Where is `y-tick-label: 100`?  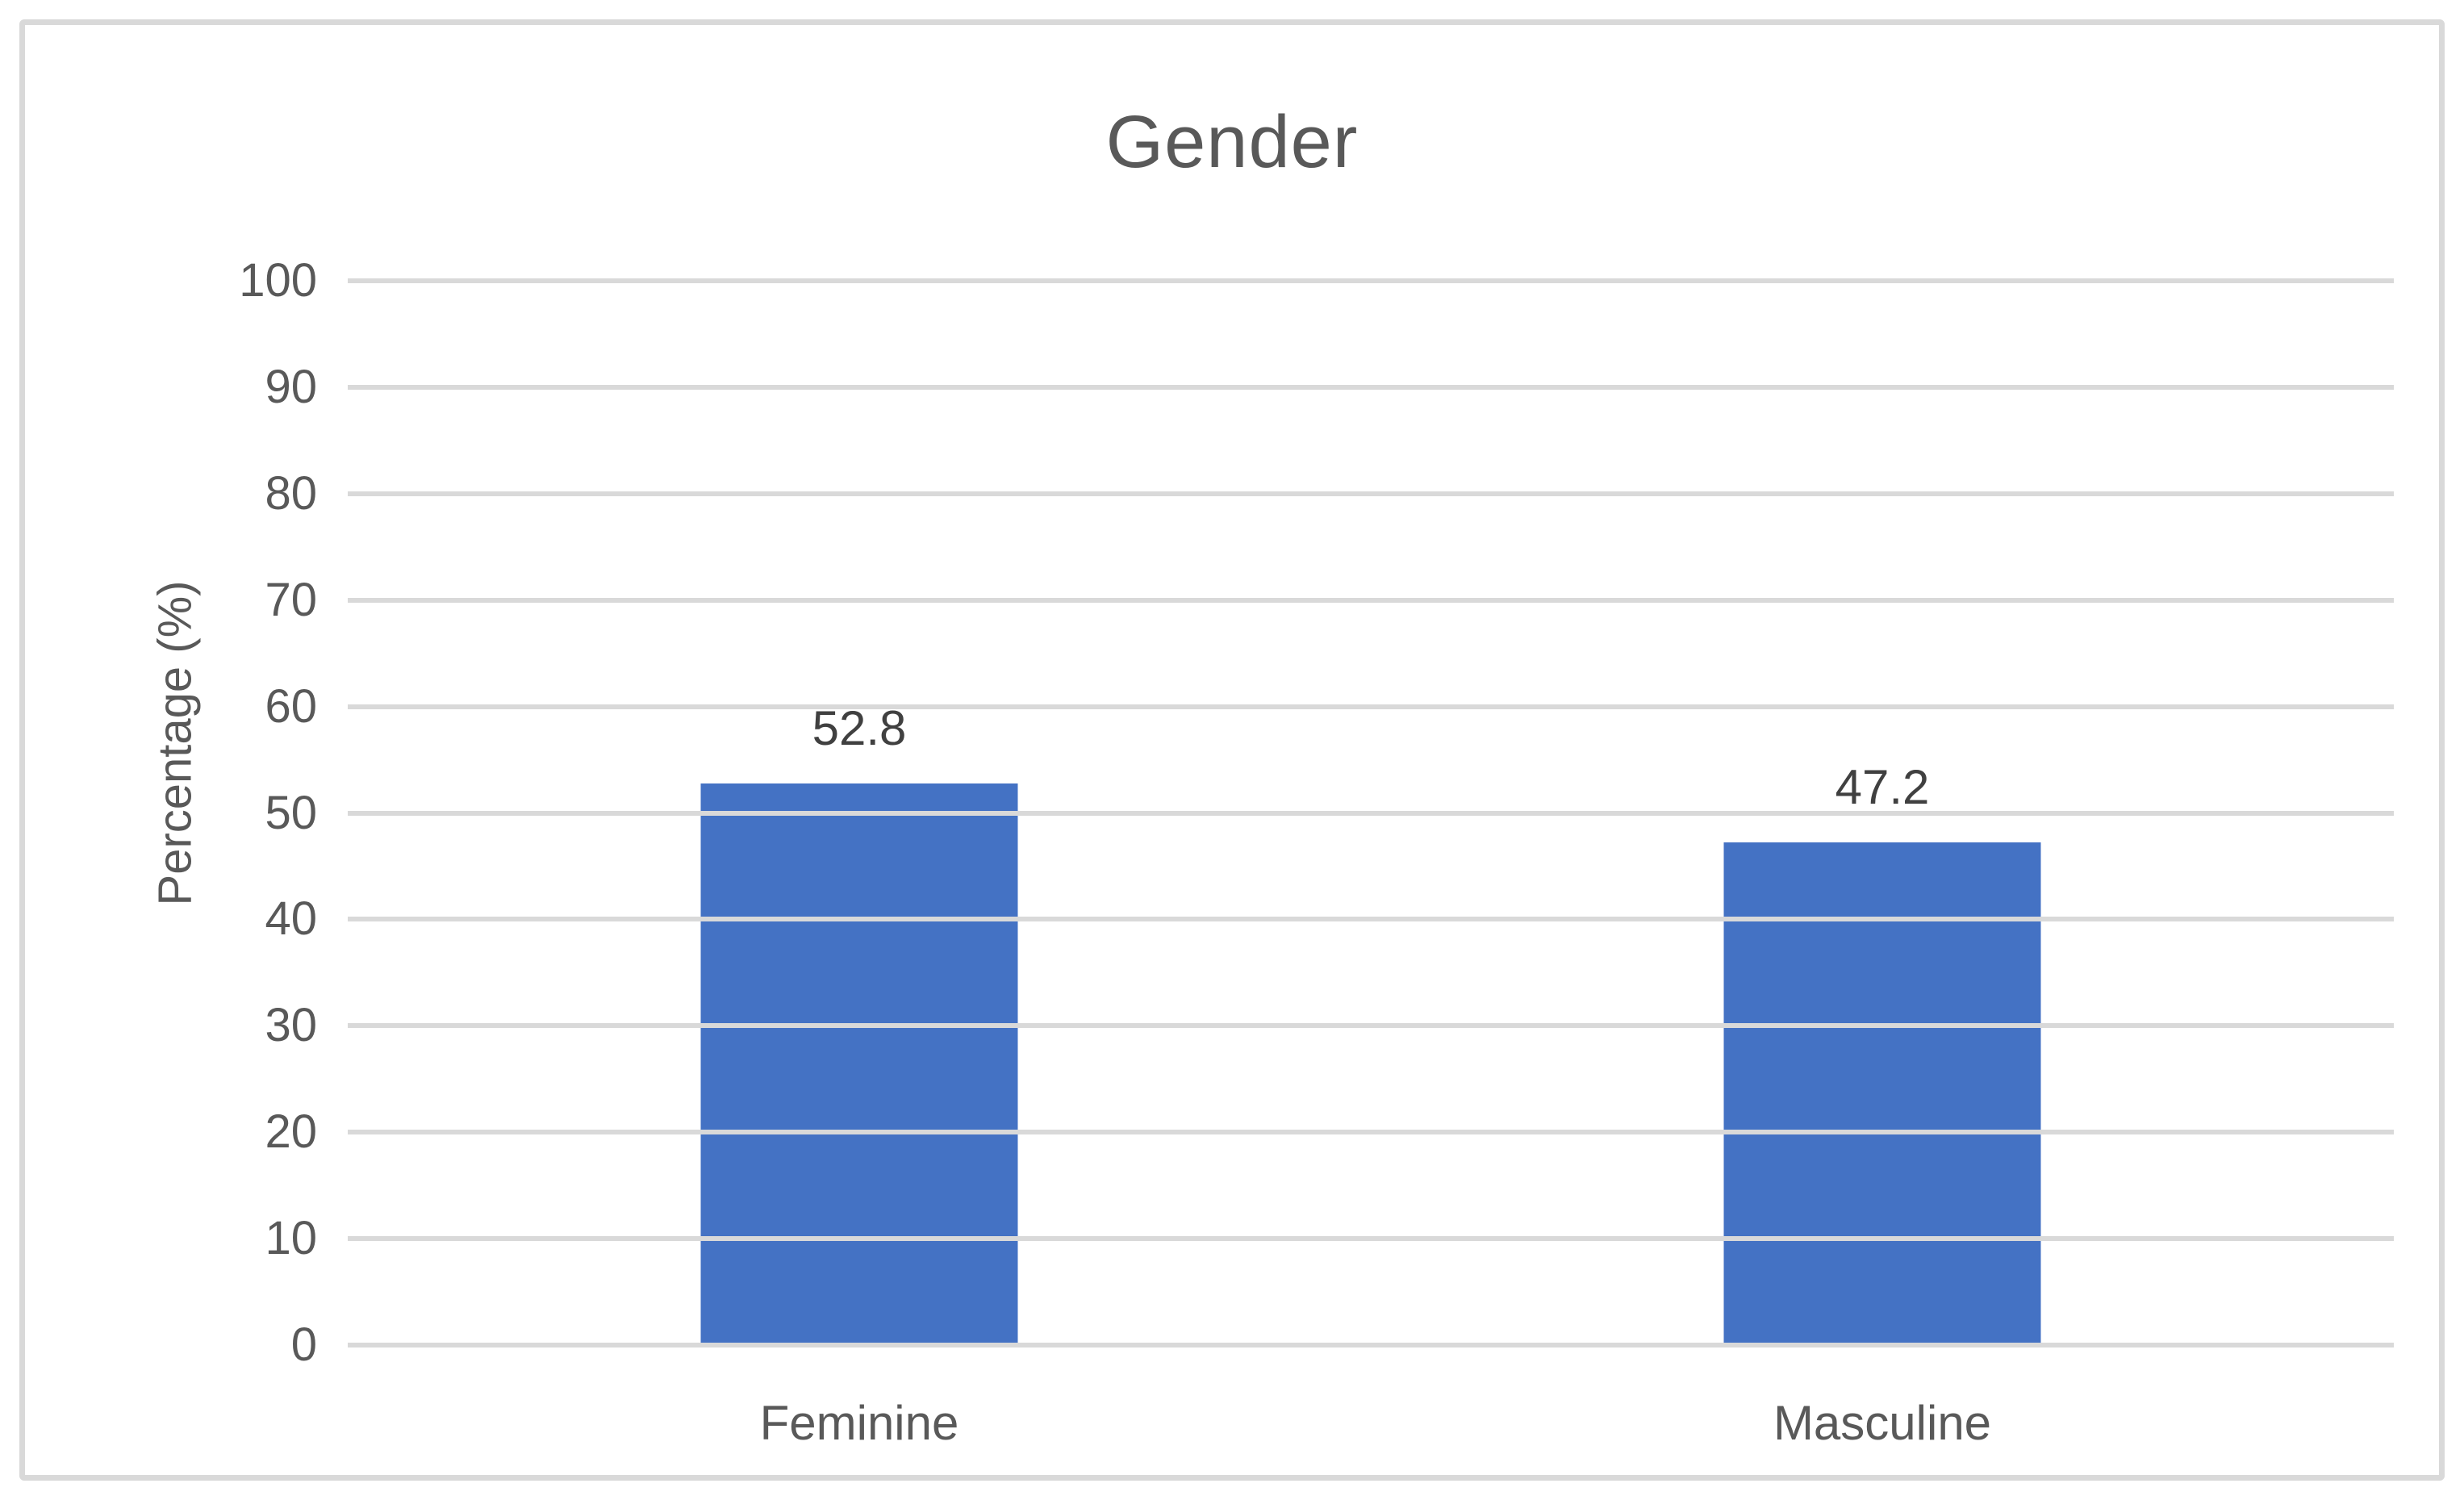
y-tick-label: 100 is located at coordinates (278, 281).